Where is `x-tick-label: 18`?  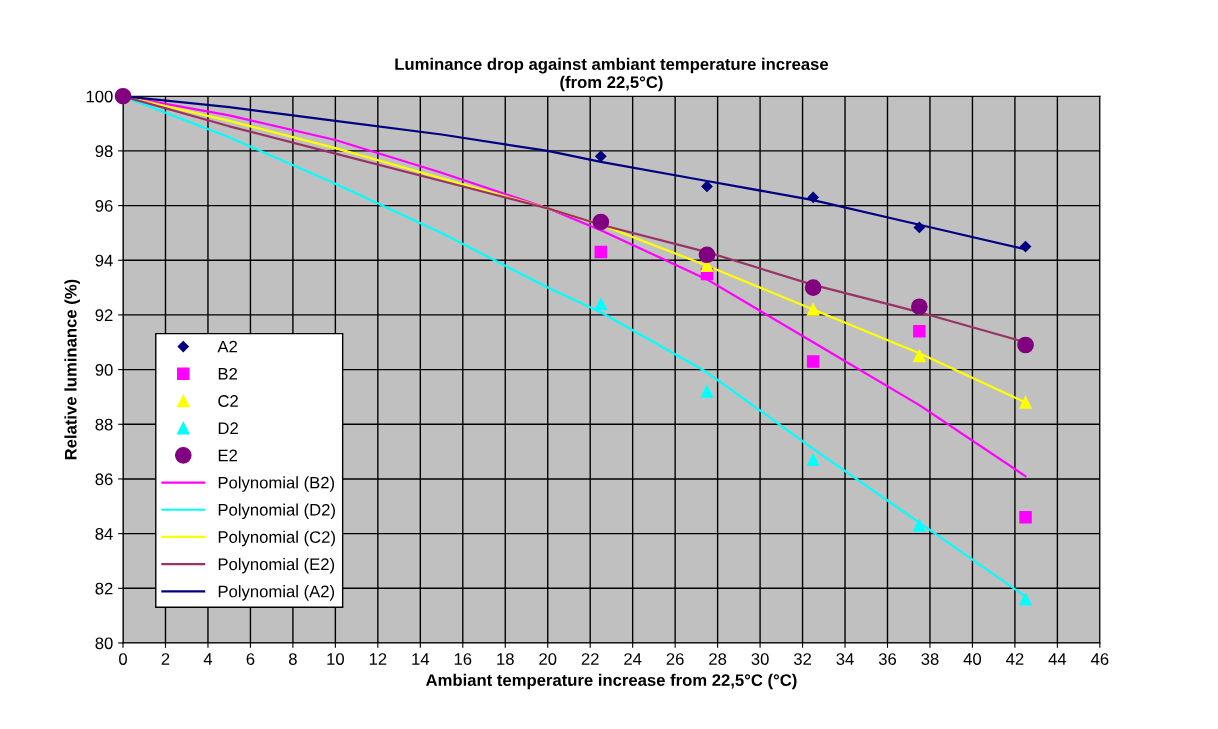
x-tick-label: 18 is located at coordinates (505, 659).